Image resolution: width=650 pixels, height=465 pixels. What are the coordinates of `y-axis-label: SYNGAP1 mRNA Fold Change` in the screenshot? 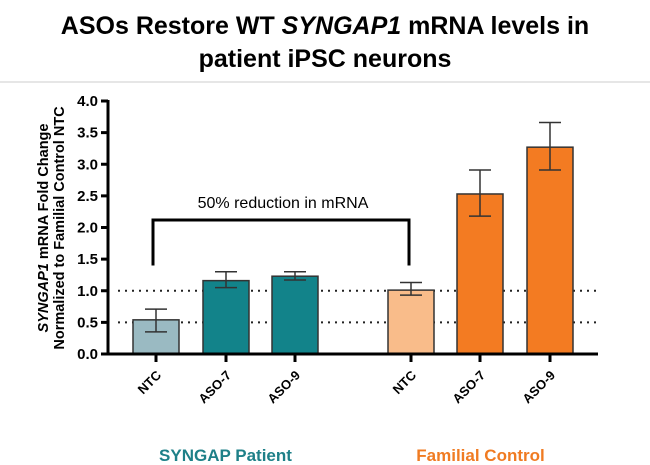 It's located at (44, 228).